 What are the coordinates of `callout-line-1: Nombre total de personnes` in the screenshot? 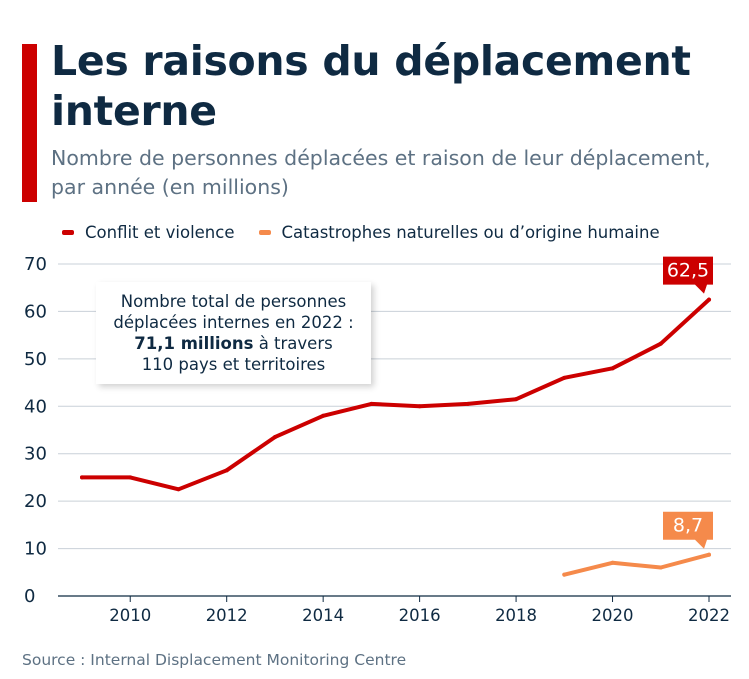 It's located at (233, 301).